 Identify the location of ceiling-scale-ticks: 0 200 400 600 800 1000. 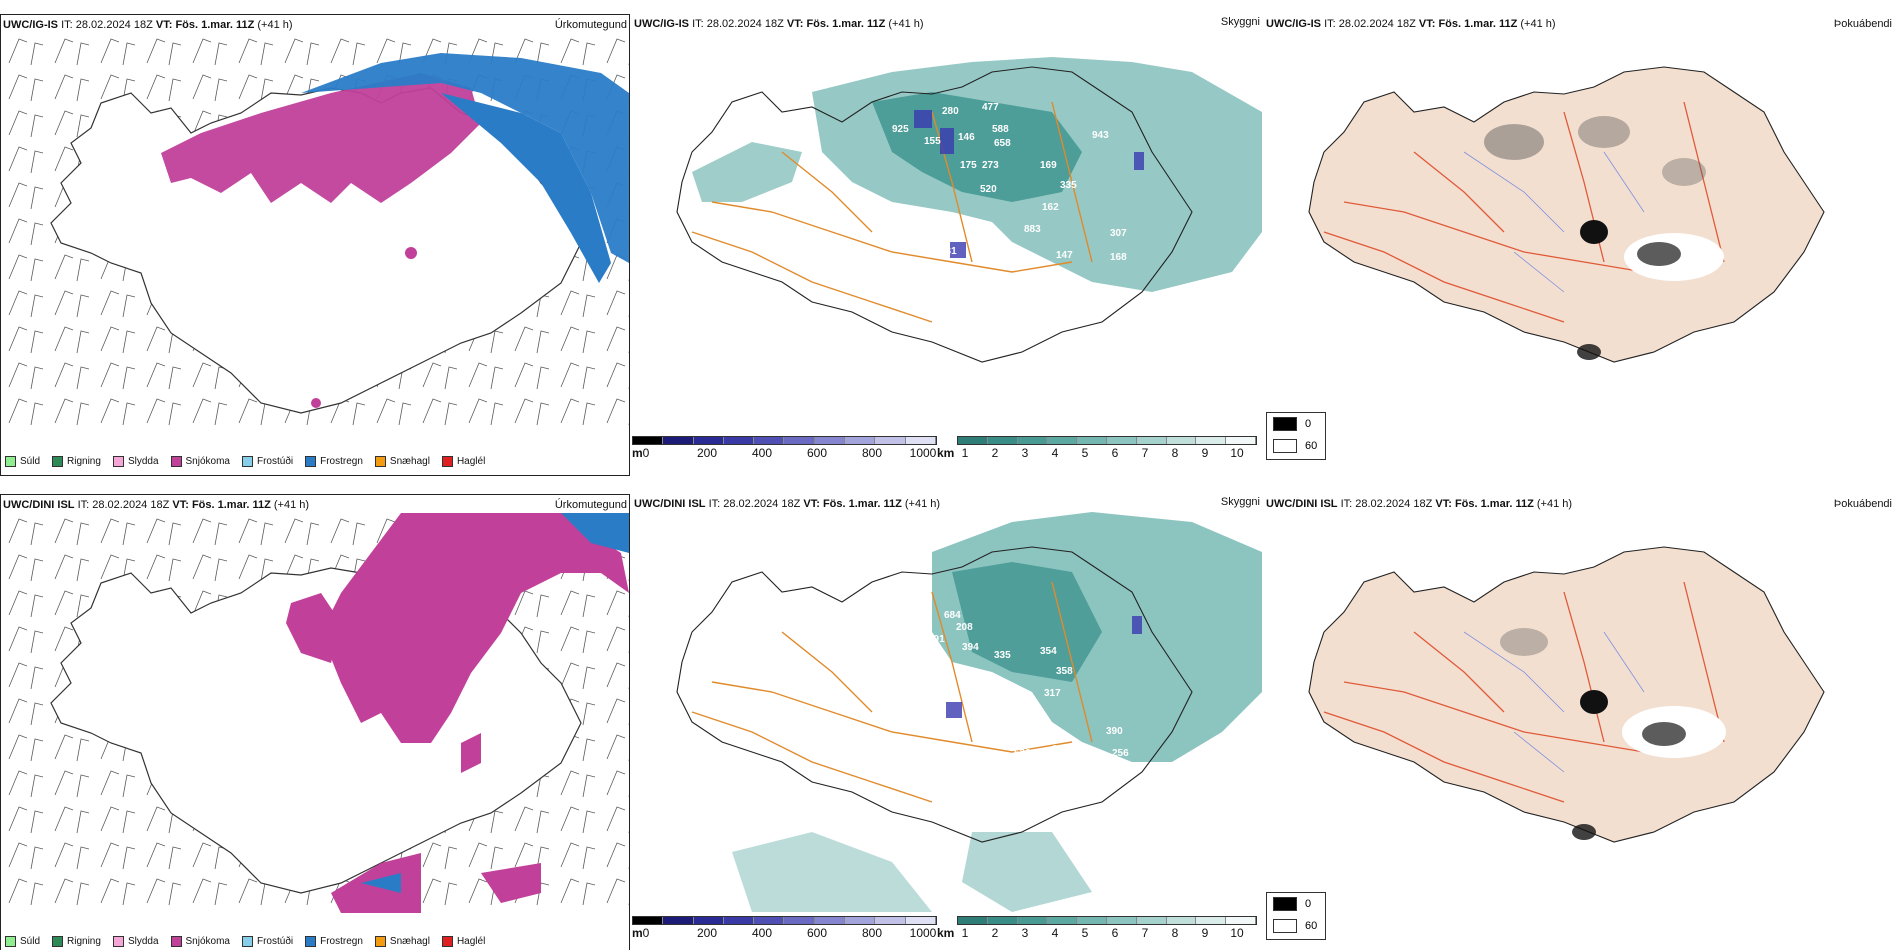
(784, 932).